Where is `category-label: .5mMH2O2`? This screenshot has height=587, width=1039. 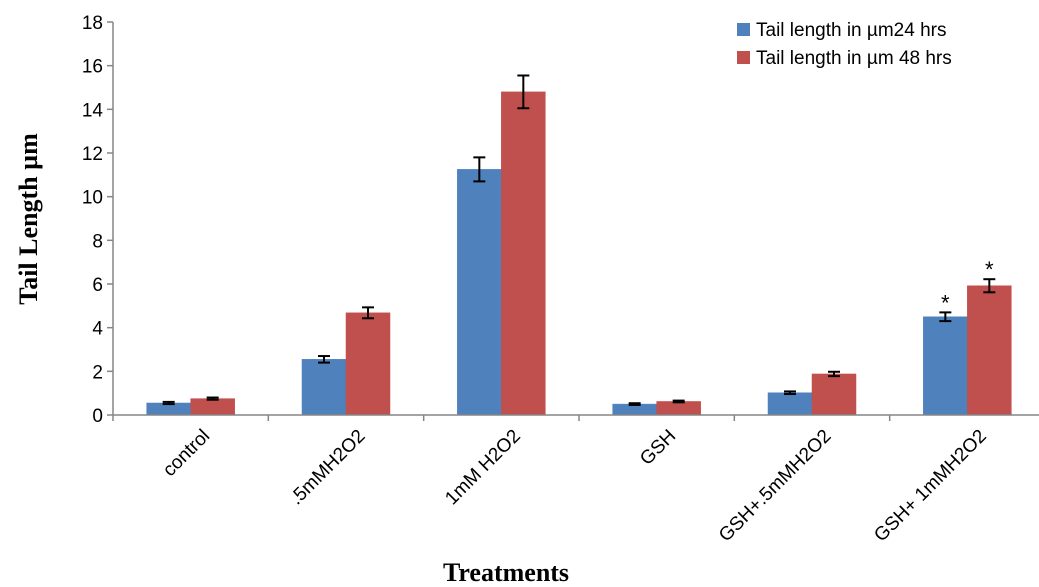 category-label: .5mMH2O2 is located at coordinates (328, 468).